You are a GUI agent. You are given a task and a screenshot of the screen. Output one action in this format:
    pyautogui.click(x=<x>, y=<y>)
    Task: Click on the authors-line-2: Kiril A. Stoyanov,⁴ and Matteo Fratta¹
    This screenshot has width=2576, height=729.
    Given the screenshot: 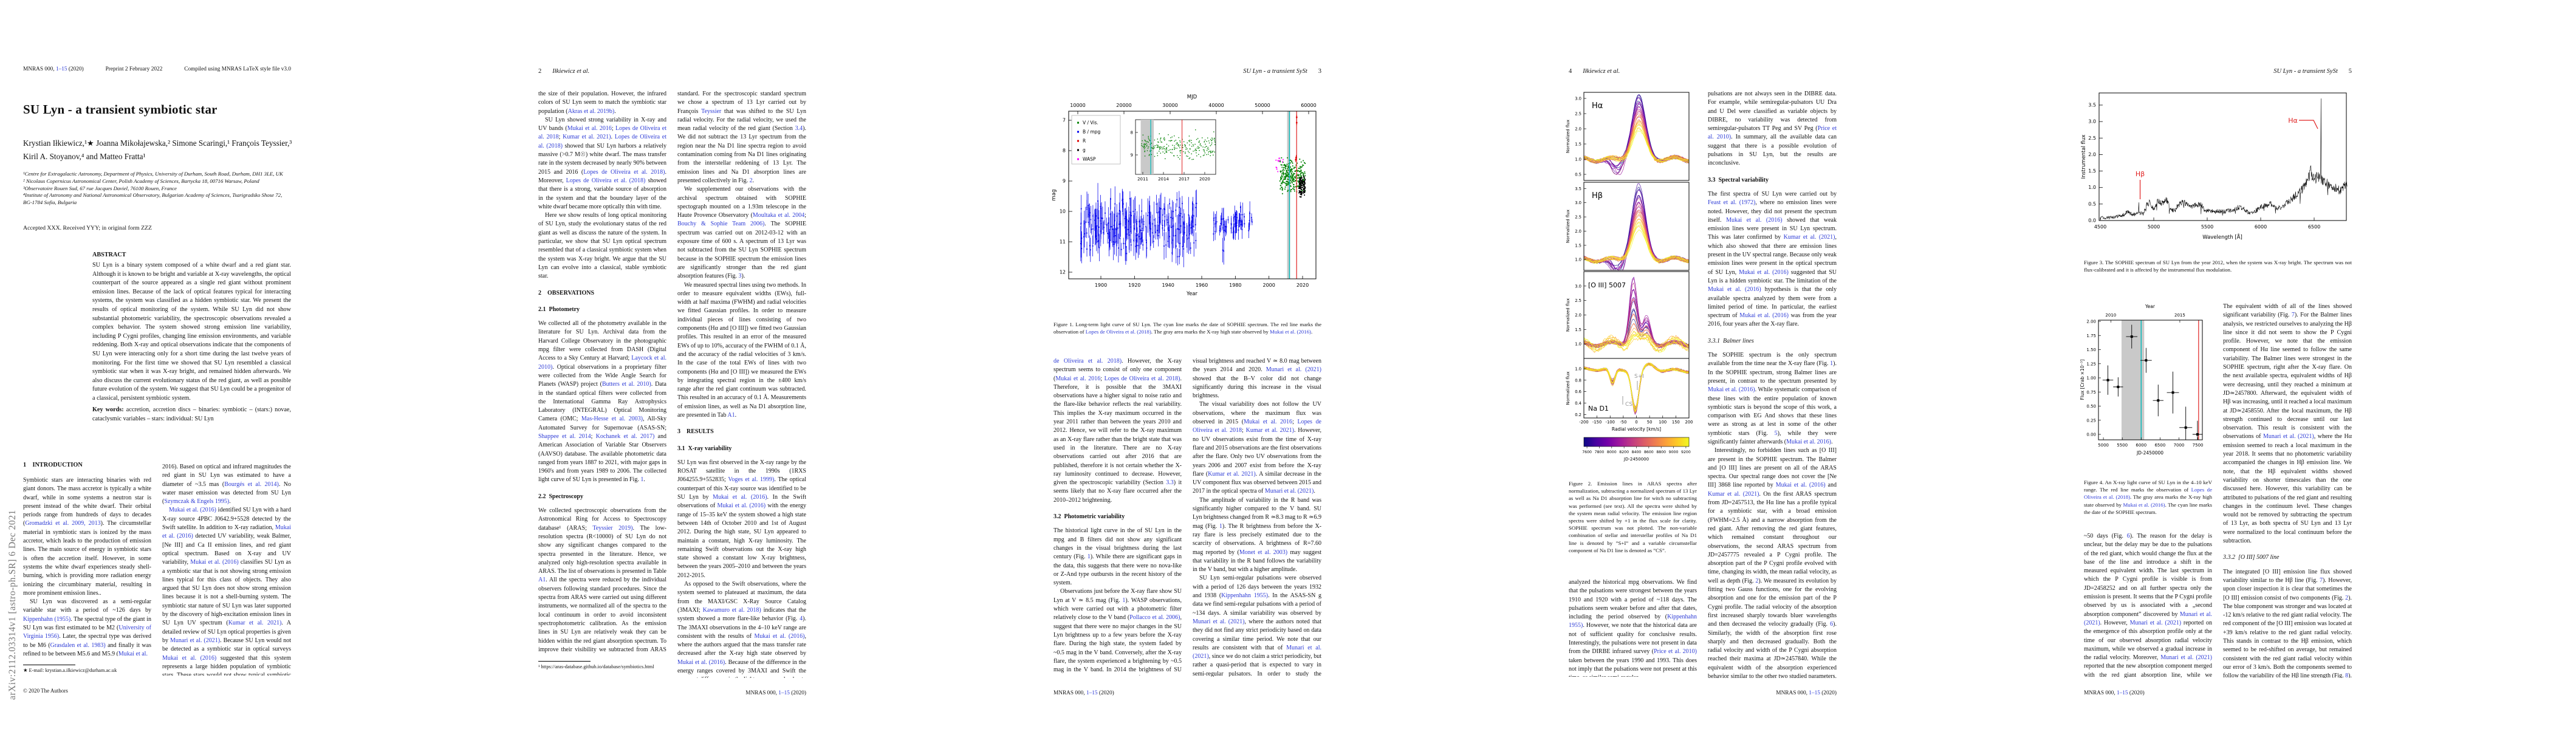 What is the action you would take?
    pyautogui.click(x=84, y=156)
    